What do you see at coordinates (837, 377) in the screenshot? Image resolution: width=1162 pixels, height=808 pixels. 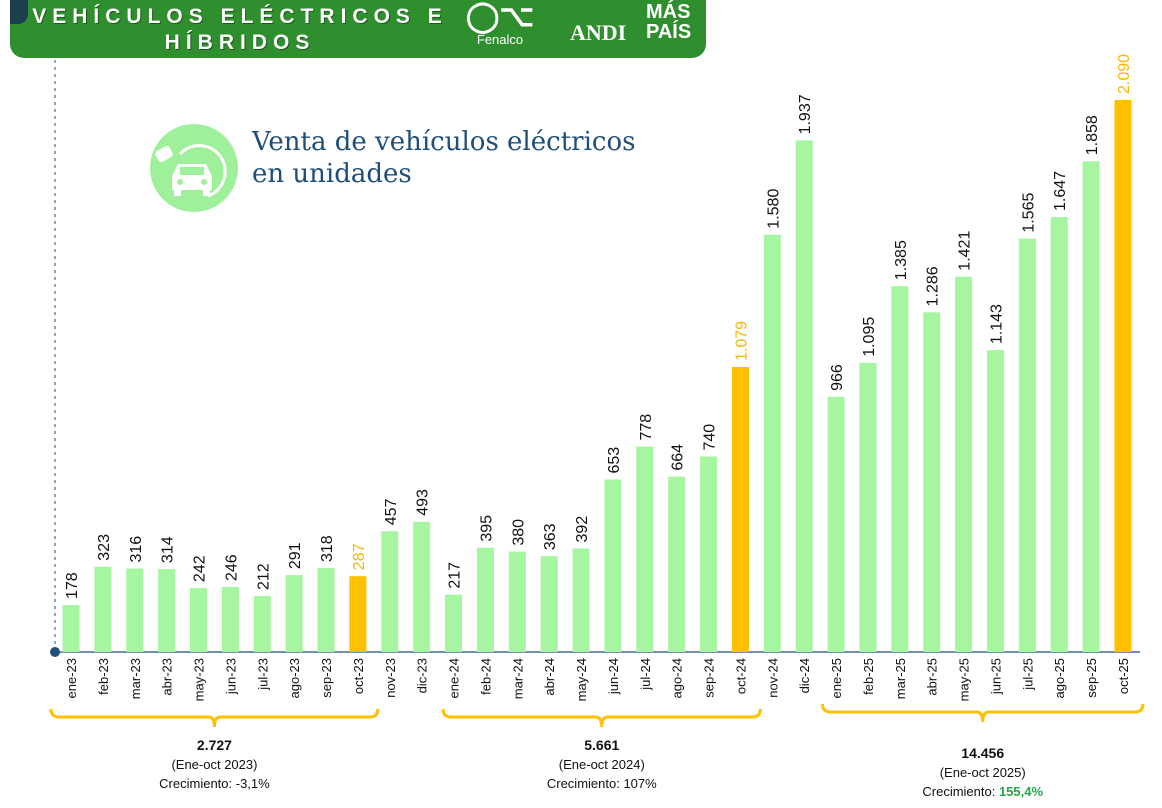 I see `value-label-ene-25: 966` at bounding box center [837, 377].